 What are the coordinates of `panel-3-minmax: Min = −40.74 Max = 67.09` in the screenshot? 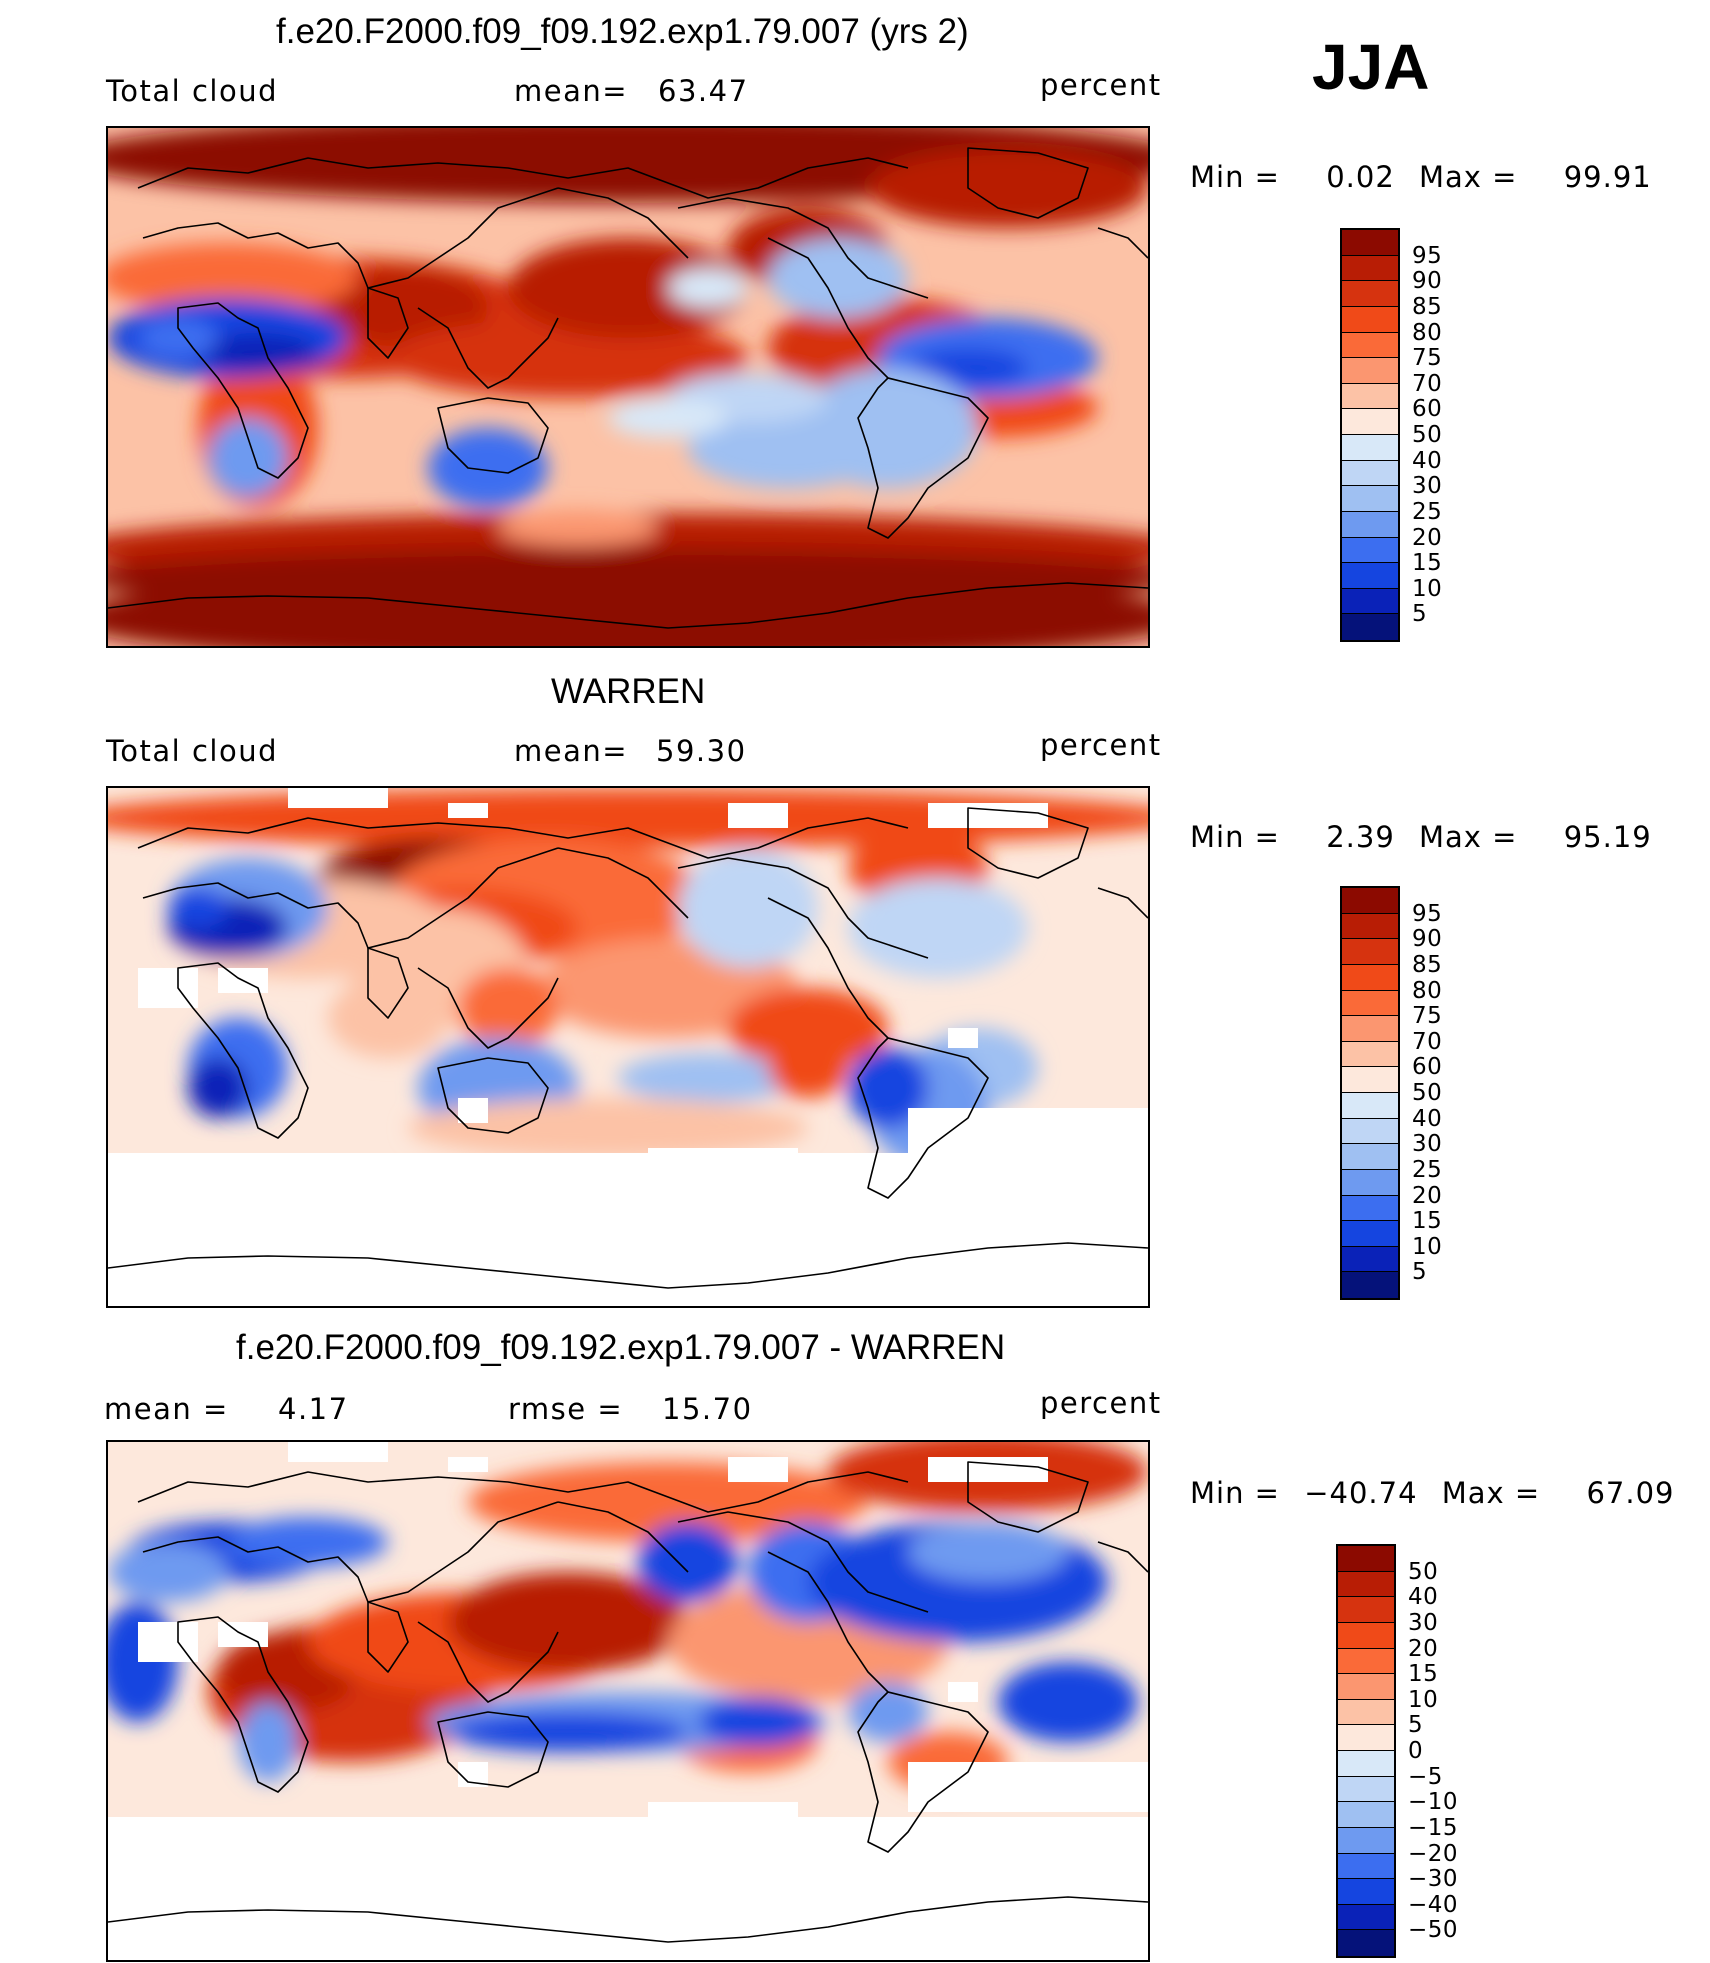 It's located at (1432, 1493).